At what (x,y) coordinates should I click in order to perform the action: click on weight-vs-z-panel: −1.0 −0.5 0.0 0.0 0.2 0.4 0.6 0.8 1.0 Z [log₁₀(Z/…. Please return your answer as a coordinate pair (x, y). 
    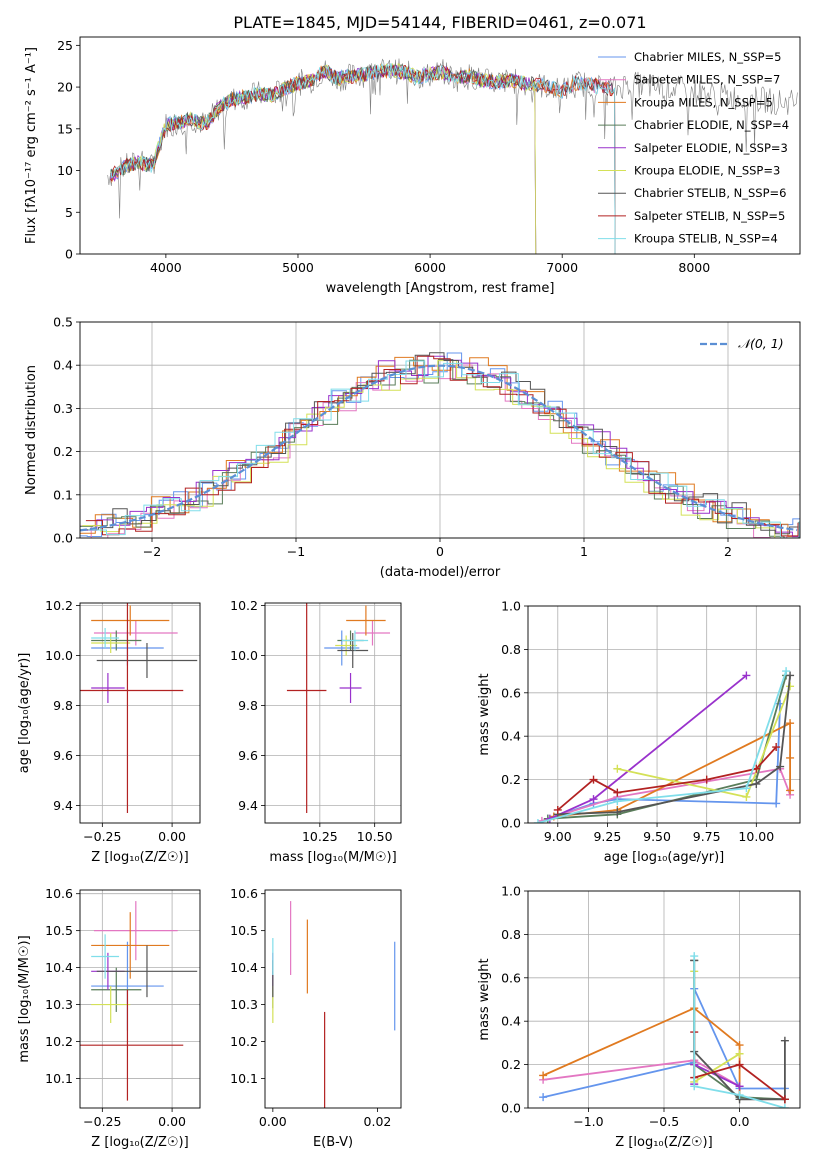
    Looking at the image, I should click on (639, 1017).